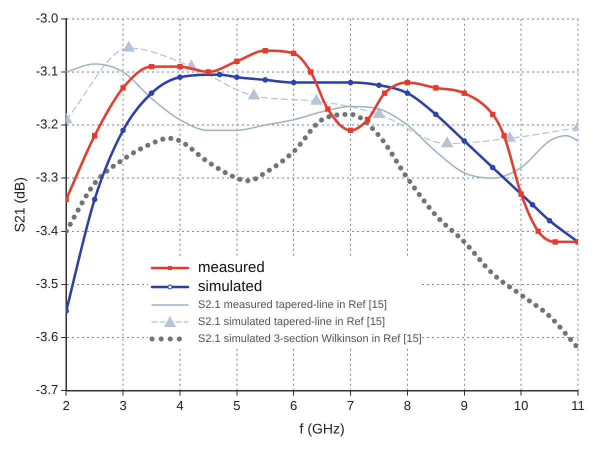 The height and width of the screenshot is (450, 598). I want to click on x-tick-label: 11, so click(578, 405).